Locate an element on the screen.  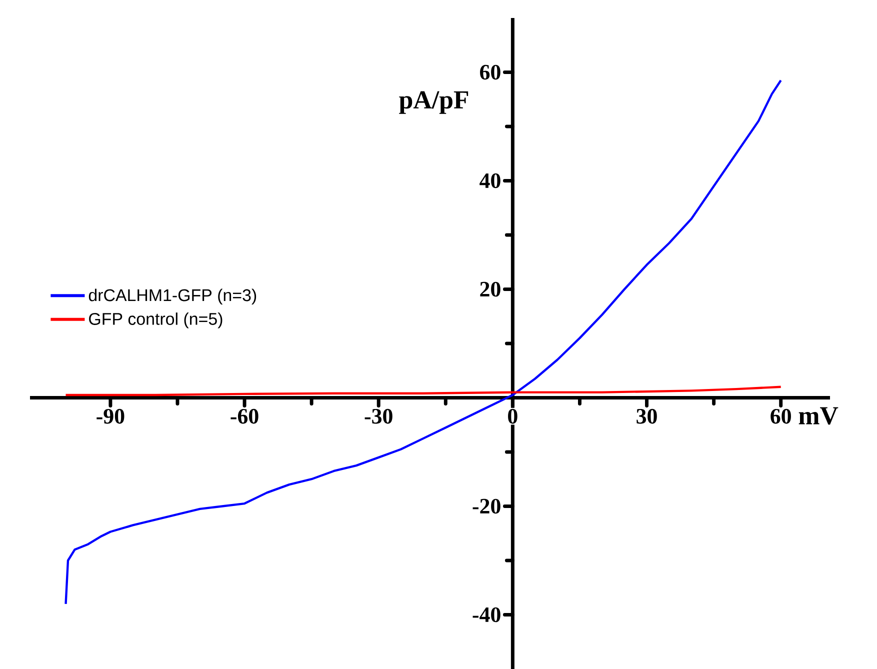
y-axis-title: pA/pF is located at coordinates (433, 102).